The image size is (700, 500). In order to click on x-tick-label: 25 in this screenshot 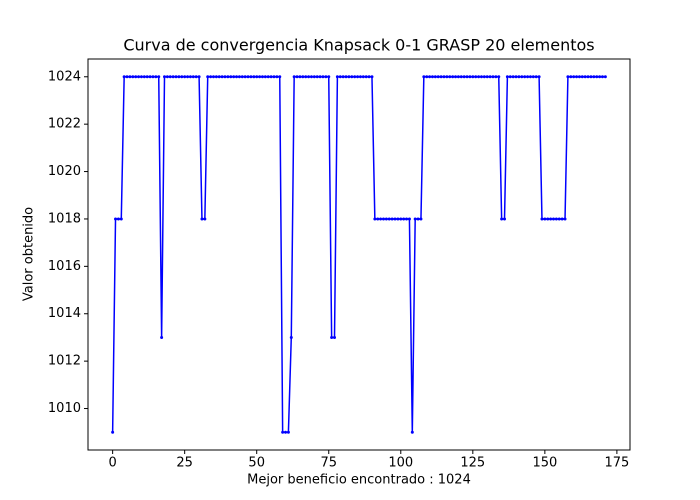, I will do `click(184, 463)`.